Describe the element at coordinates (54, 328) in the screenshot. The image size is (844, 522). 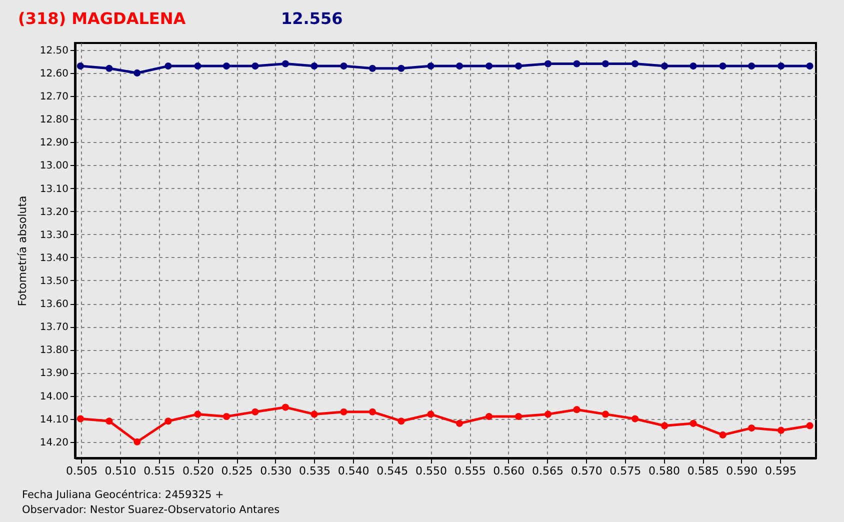
I see `y-tick-label: 13.70` at that location.